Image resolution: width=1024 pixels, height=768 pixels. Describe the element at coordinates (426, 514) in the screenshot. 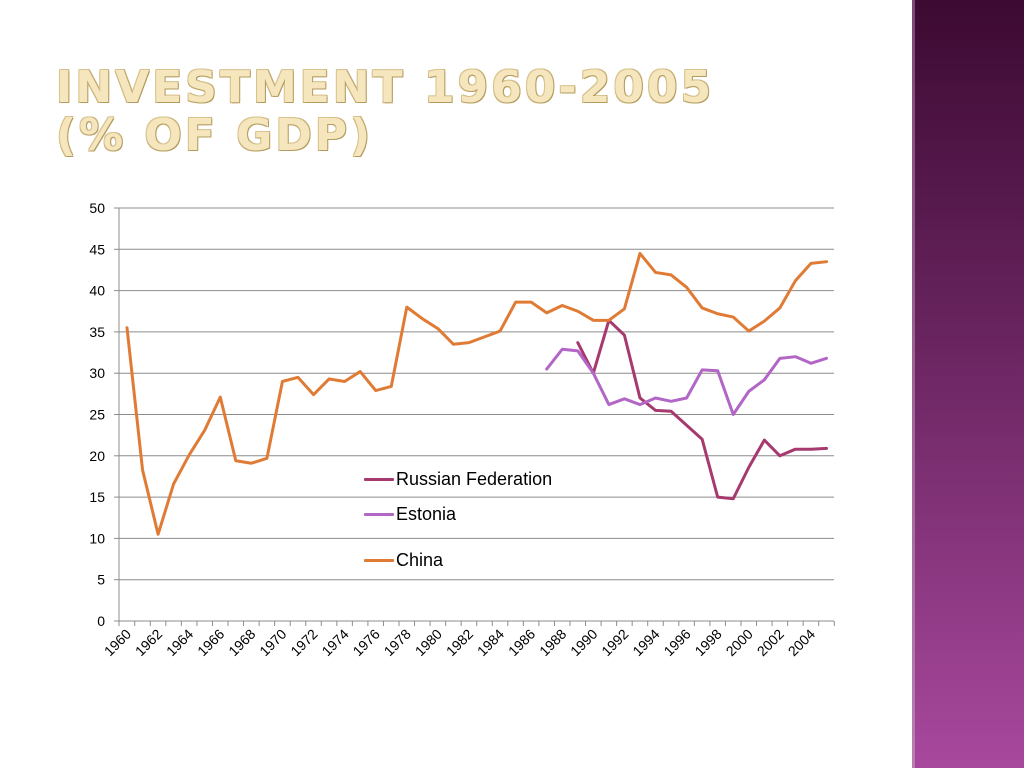

I see `legend-label-estonia: Estonia` at that location.